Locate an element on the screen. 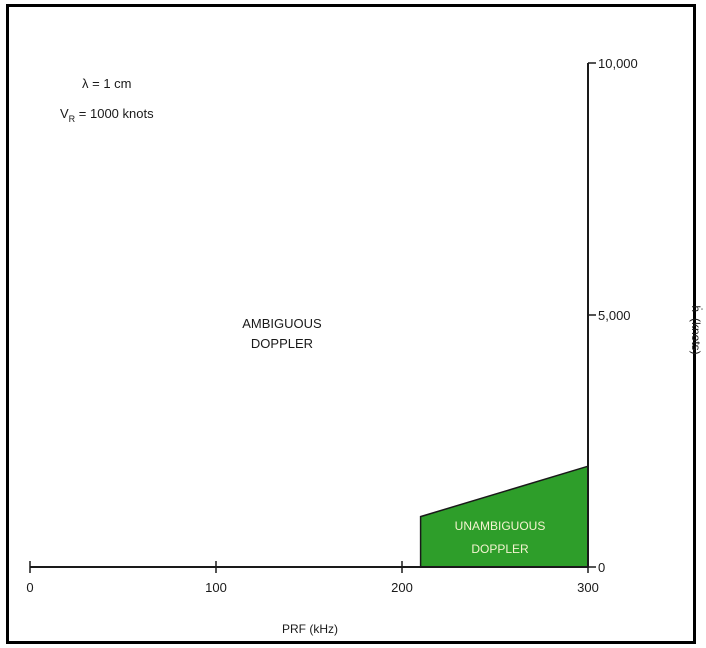 The image size is (706, 648). y-tick-label: 0 is located at coordinates (601, 567).